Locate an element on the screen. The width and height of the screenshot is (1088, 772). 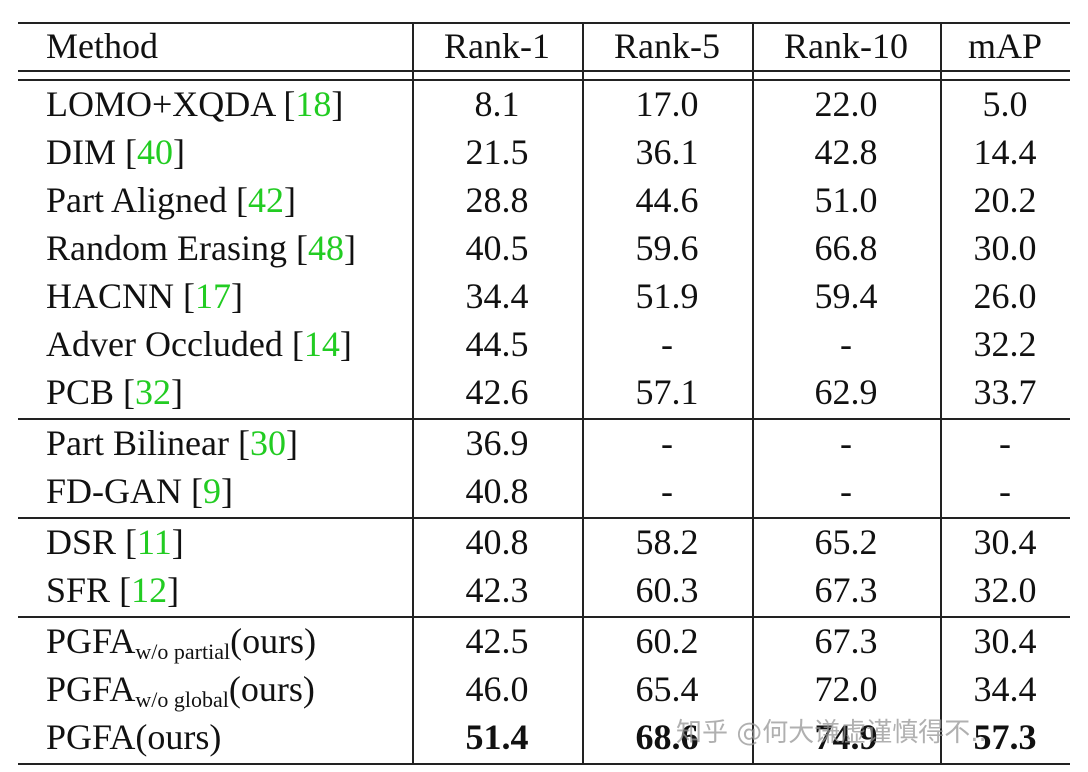
value-cell: 59.6 is located at coordinates (667, 248).